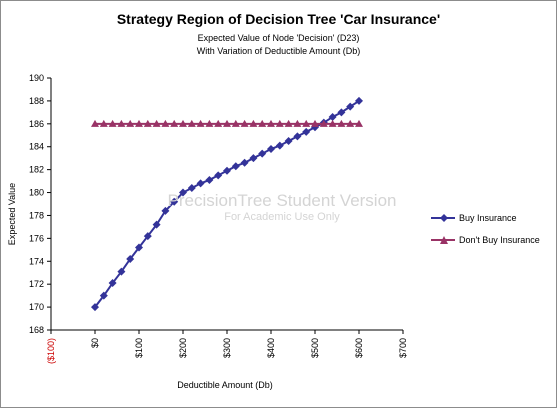 This screenshot has height=408, width=557. I want to click on y-tick-label: 178, so click(36, 215).